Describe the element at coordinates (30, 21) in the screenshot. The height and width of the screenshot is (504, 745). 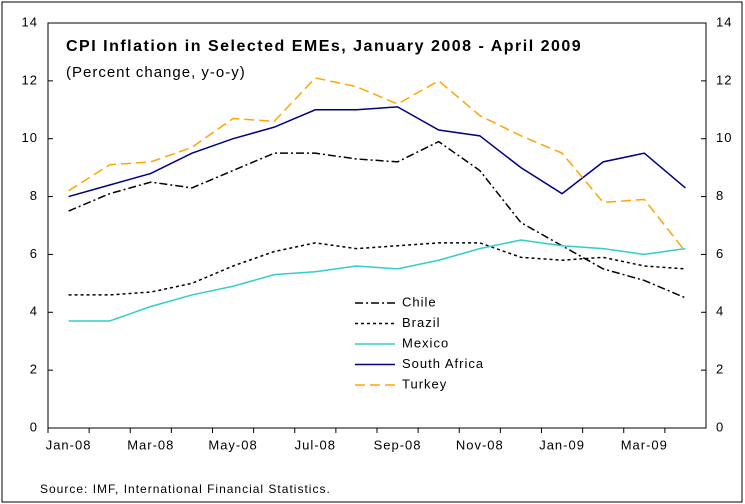
I see `y-tick-label: 14` at that location.